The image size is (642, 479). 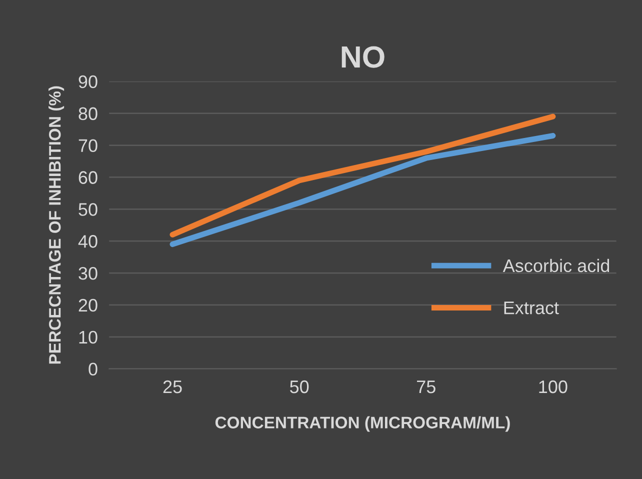 What do you see at coordinates (93, 369) in the screenshot?
I see `y-tick-label: 0` at bounding box center [93, 369].